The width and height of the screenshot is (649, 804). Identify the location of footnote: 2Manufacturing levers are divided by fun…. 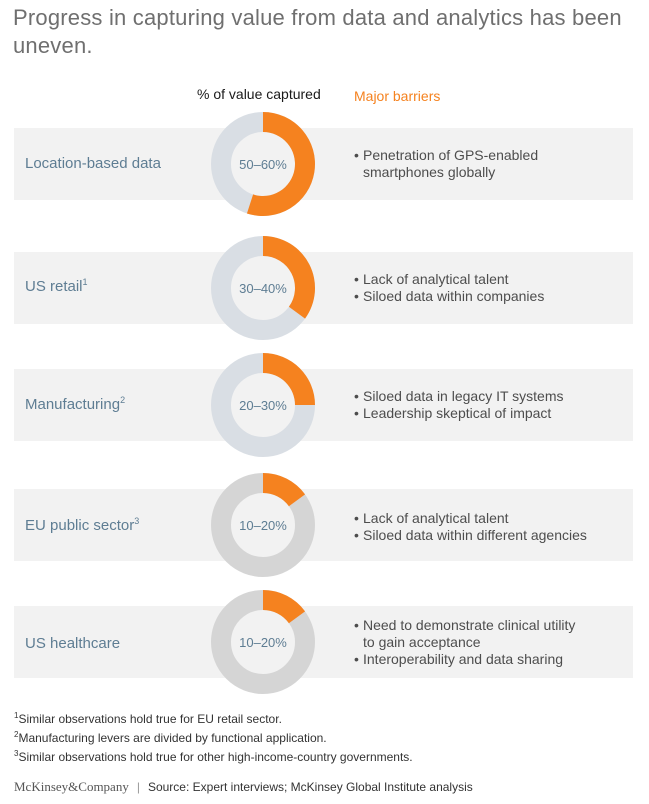
(170, 737).